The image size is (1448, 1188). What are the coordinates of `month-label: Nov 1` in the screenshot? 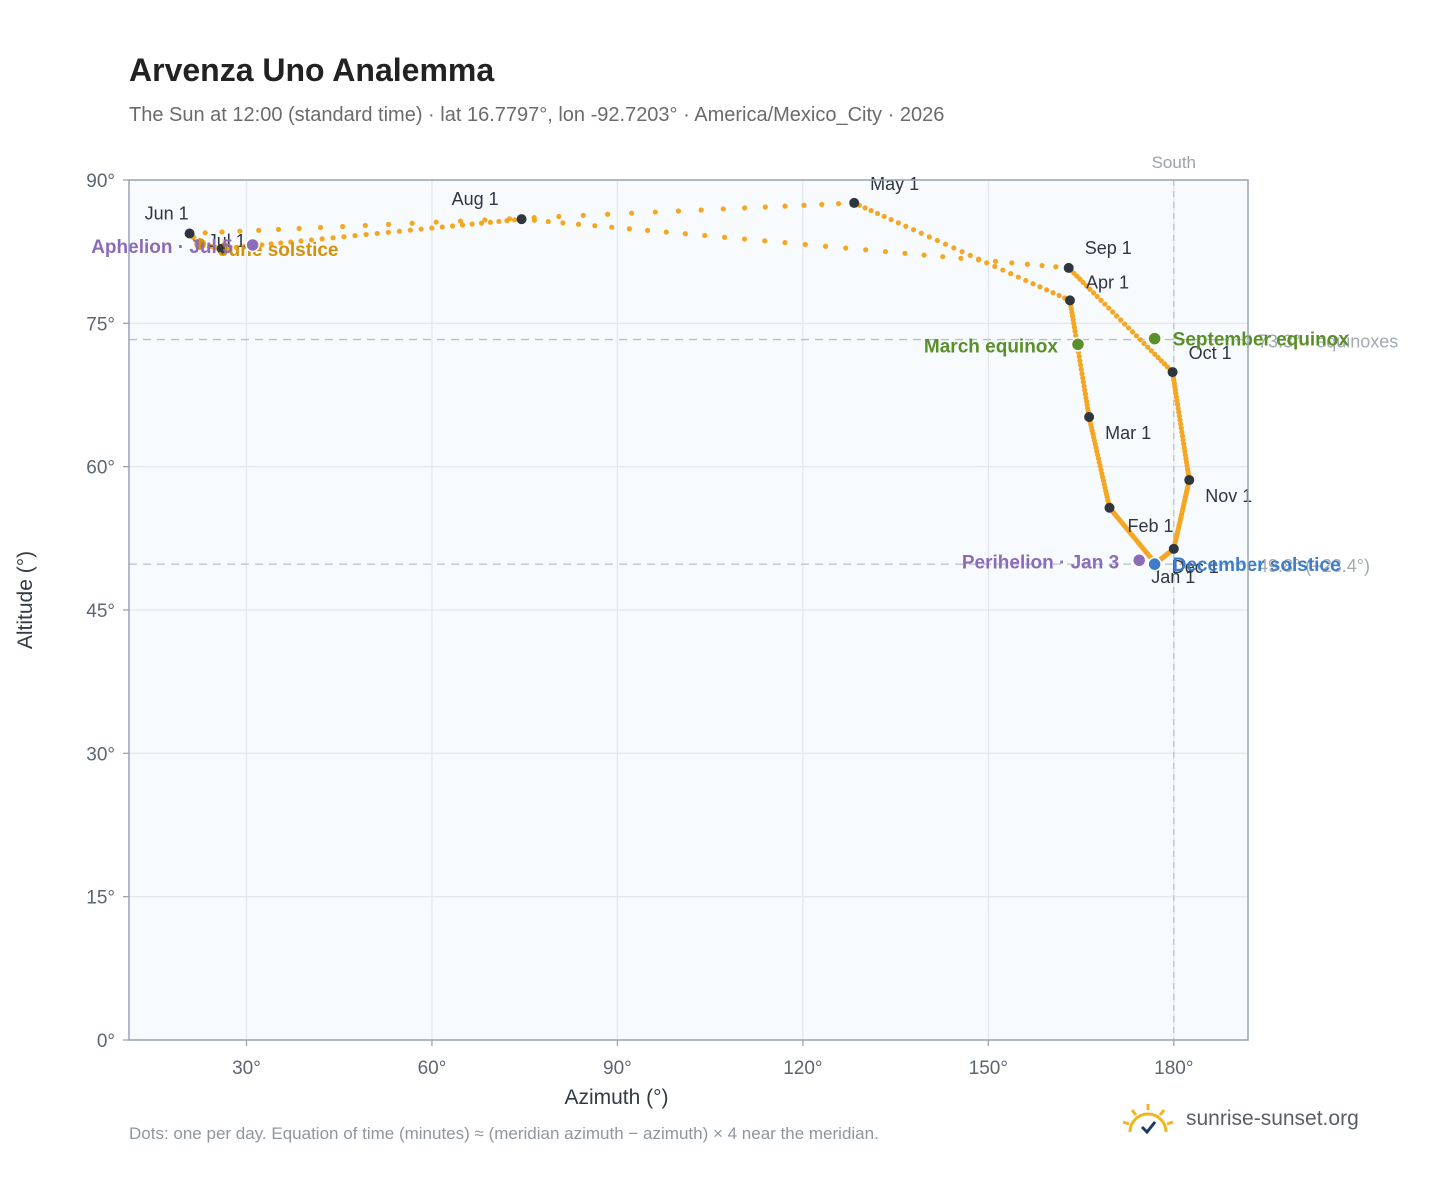 It's located at (1228, 496).